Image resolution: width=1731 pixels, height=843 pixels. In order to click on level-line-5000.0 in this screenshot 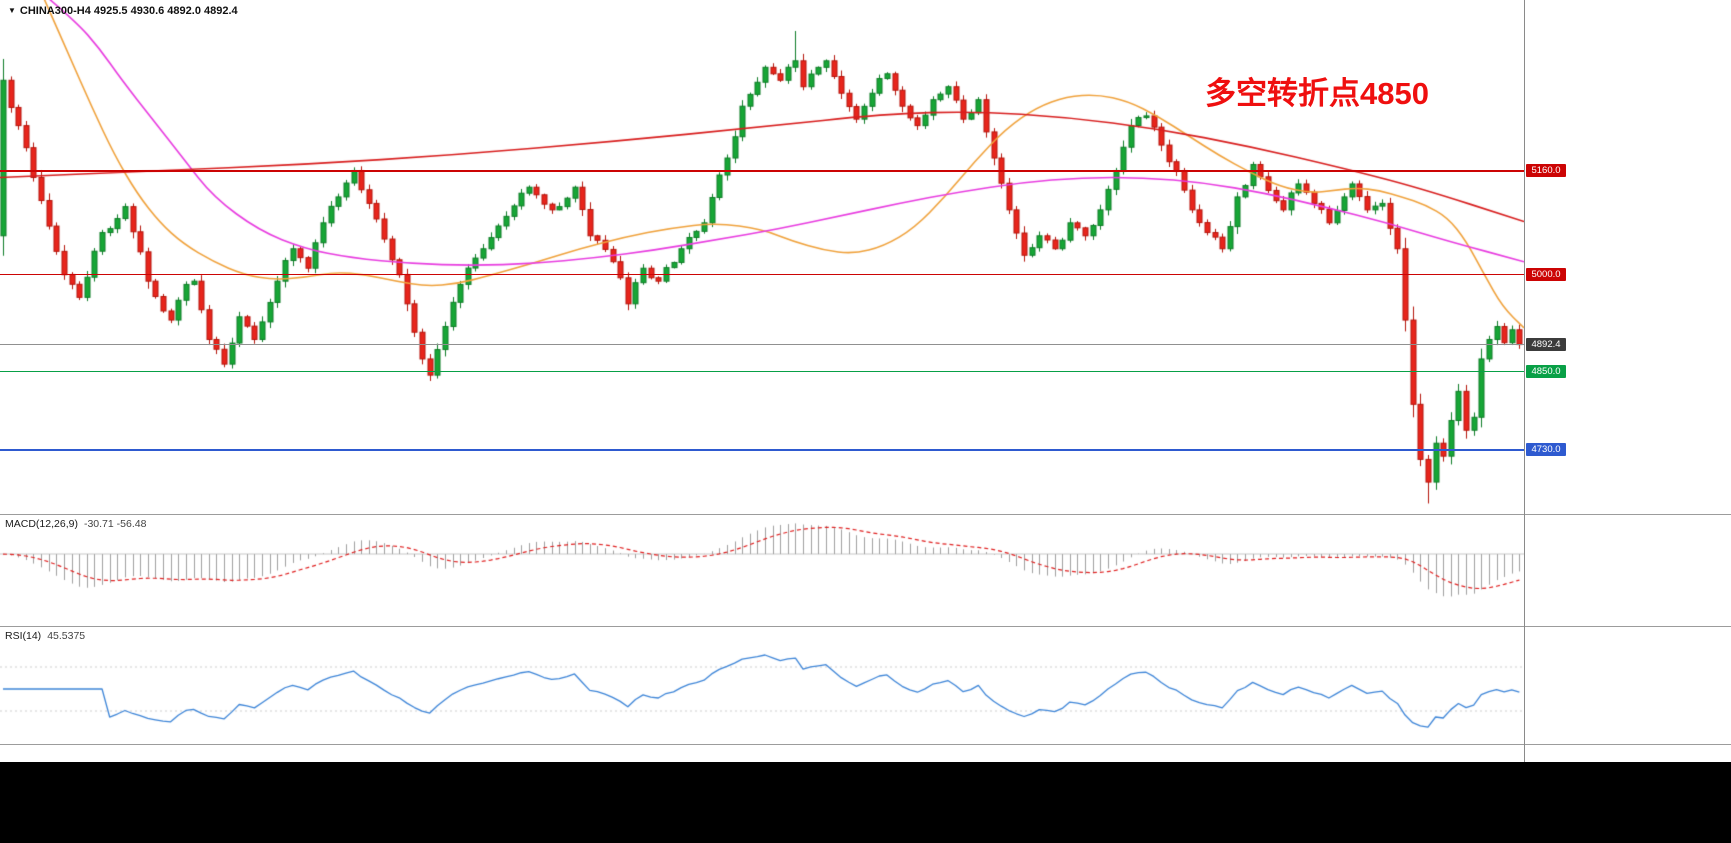, I will do `click(762, 275)`.